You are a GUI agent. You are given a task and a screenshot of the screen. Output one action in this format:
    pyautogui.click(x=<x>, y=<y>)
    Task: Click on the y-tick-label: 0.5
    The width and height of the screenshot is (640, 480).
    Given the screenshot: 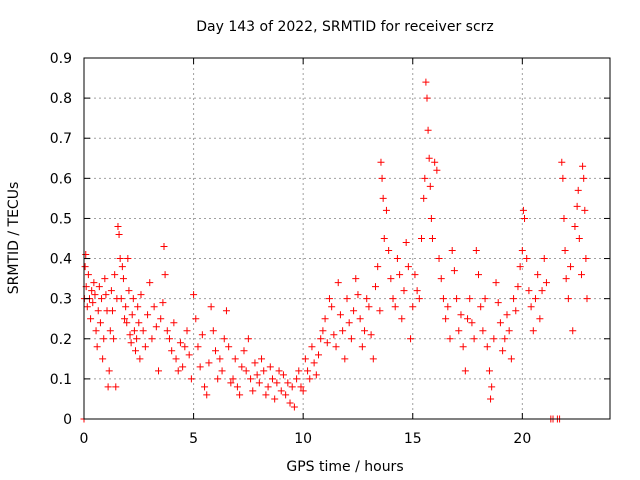 What is the action you would take?
    pyautogui.click(x=61, y=219)
    